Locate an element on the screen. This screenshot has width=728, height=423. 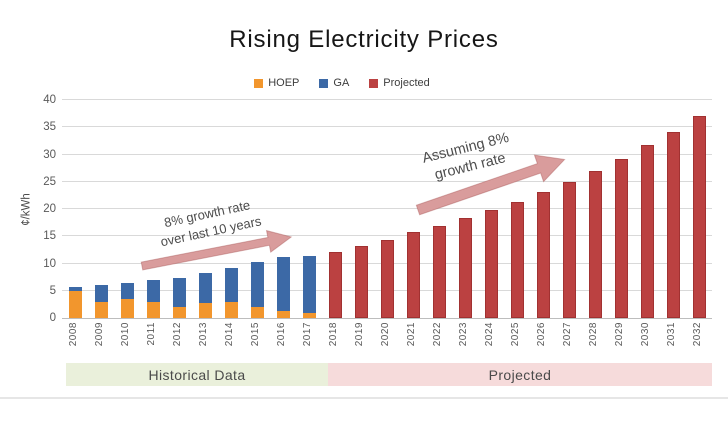
bar-2017-ga is located at coordinates (309, 284).